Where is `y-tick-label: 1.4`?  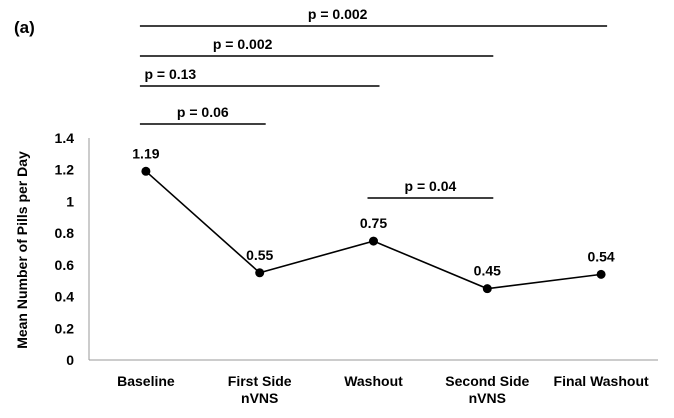 y-tick-label: 1.4 is located at coordinates (65, 138).